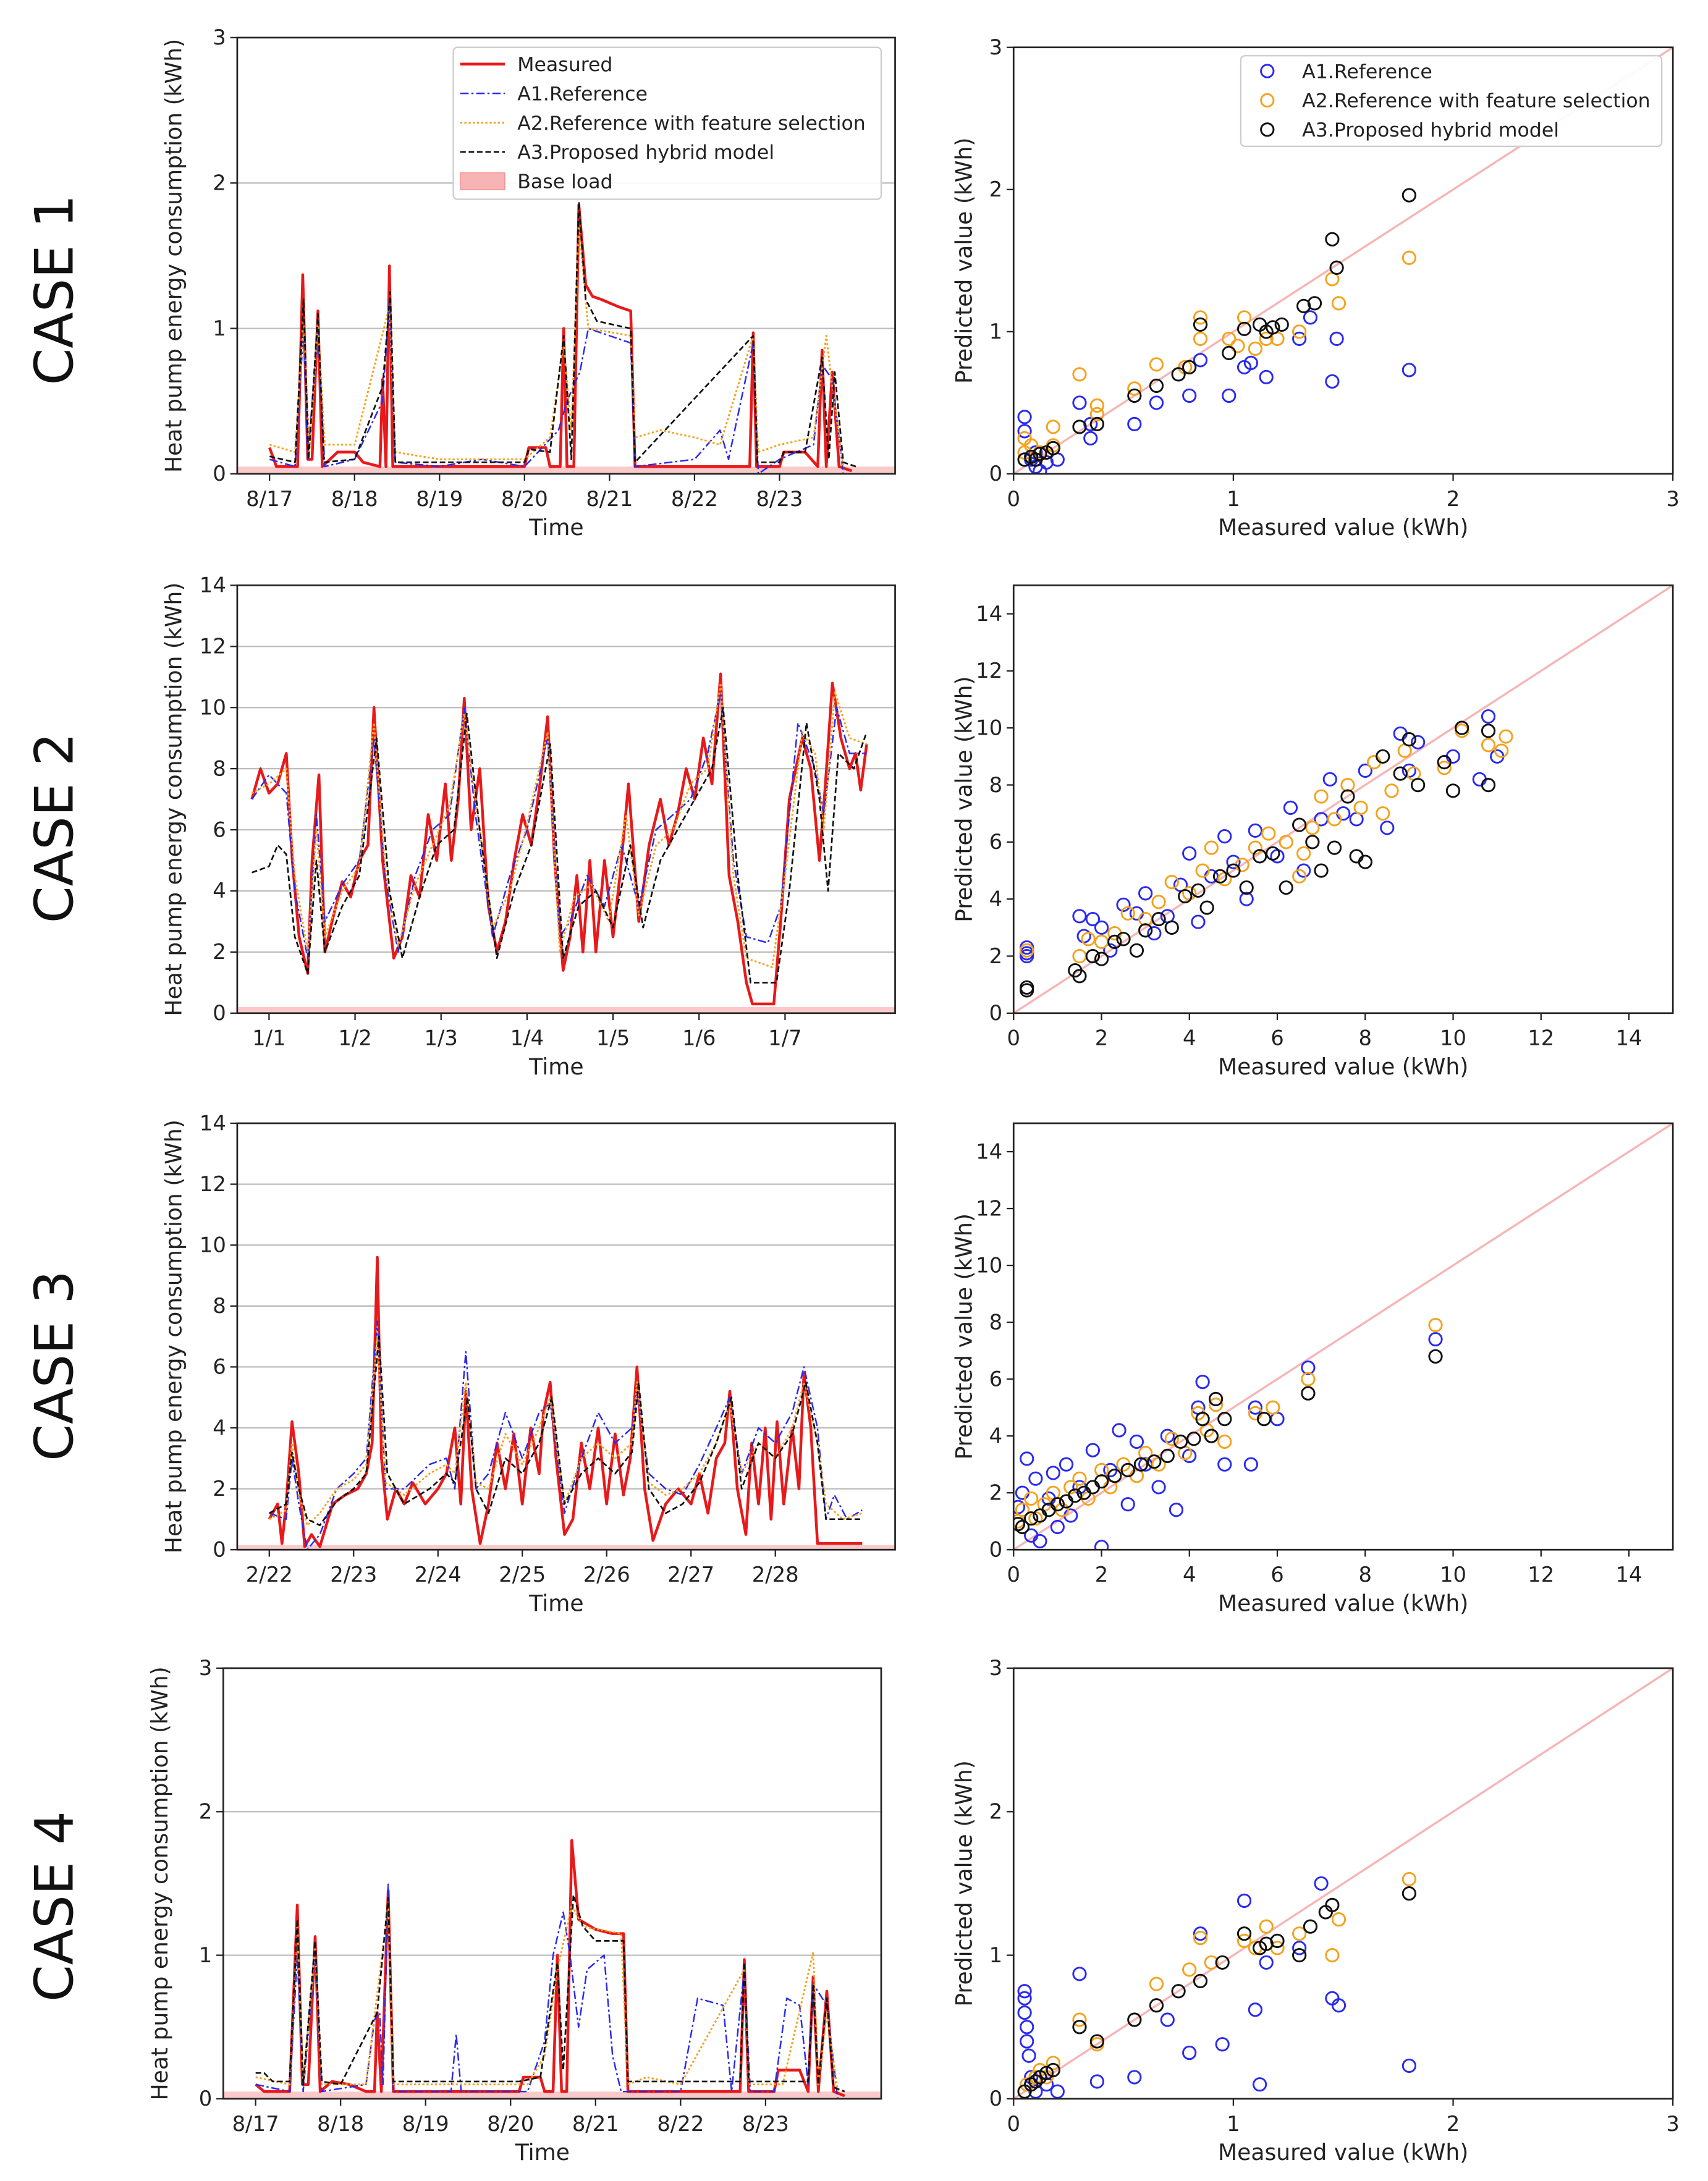 Image resolution: width=1708 pixels, height=2181 pixels. I want to click on x-tick-label: 1/1, so click(268, 1038).